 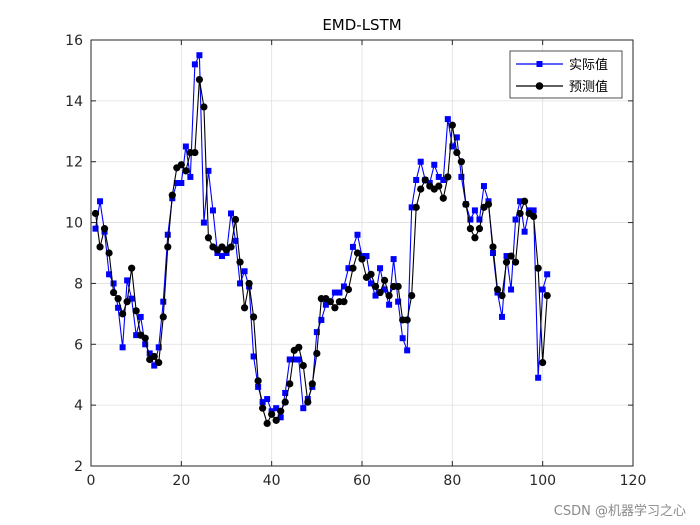 I want to click on y-tick-label: 4, so click(x=78, y=406).